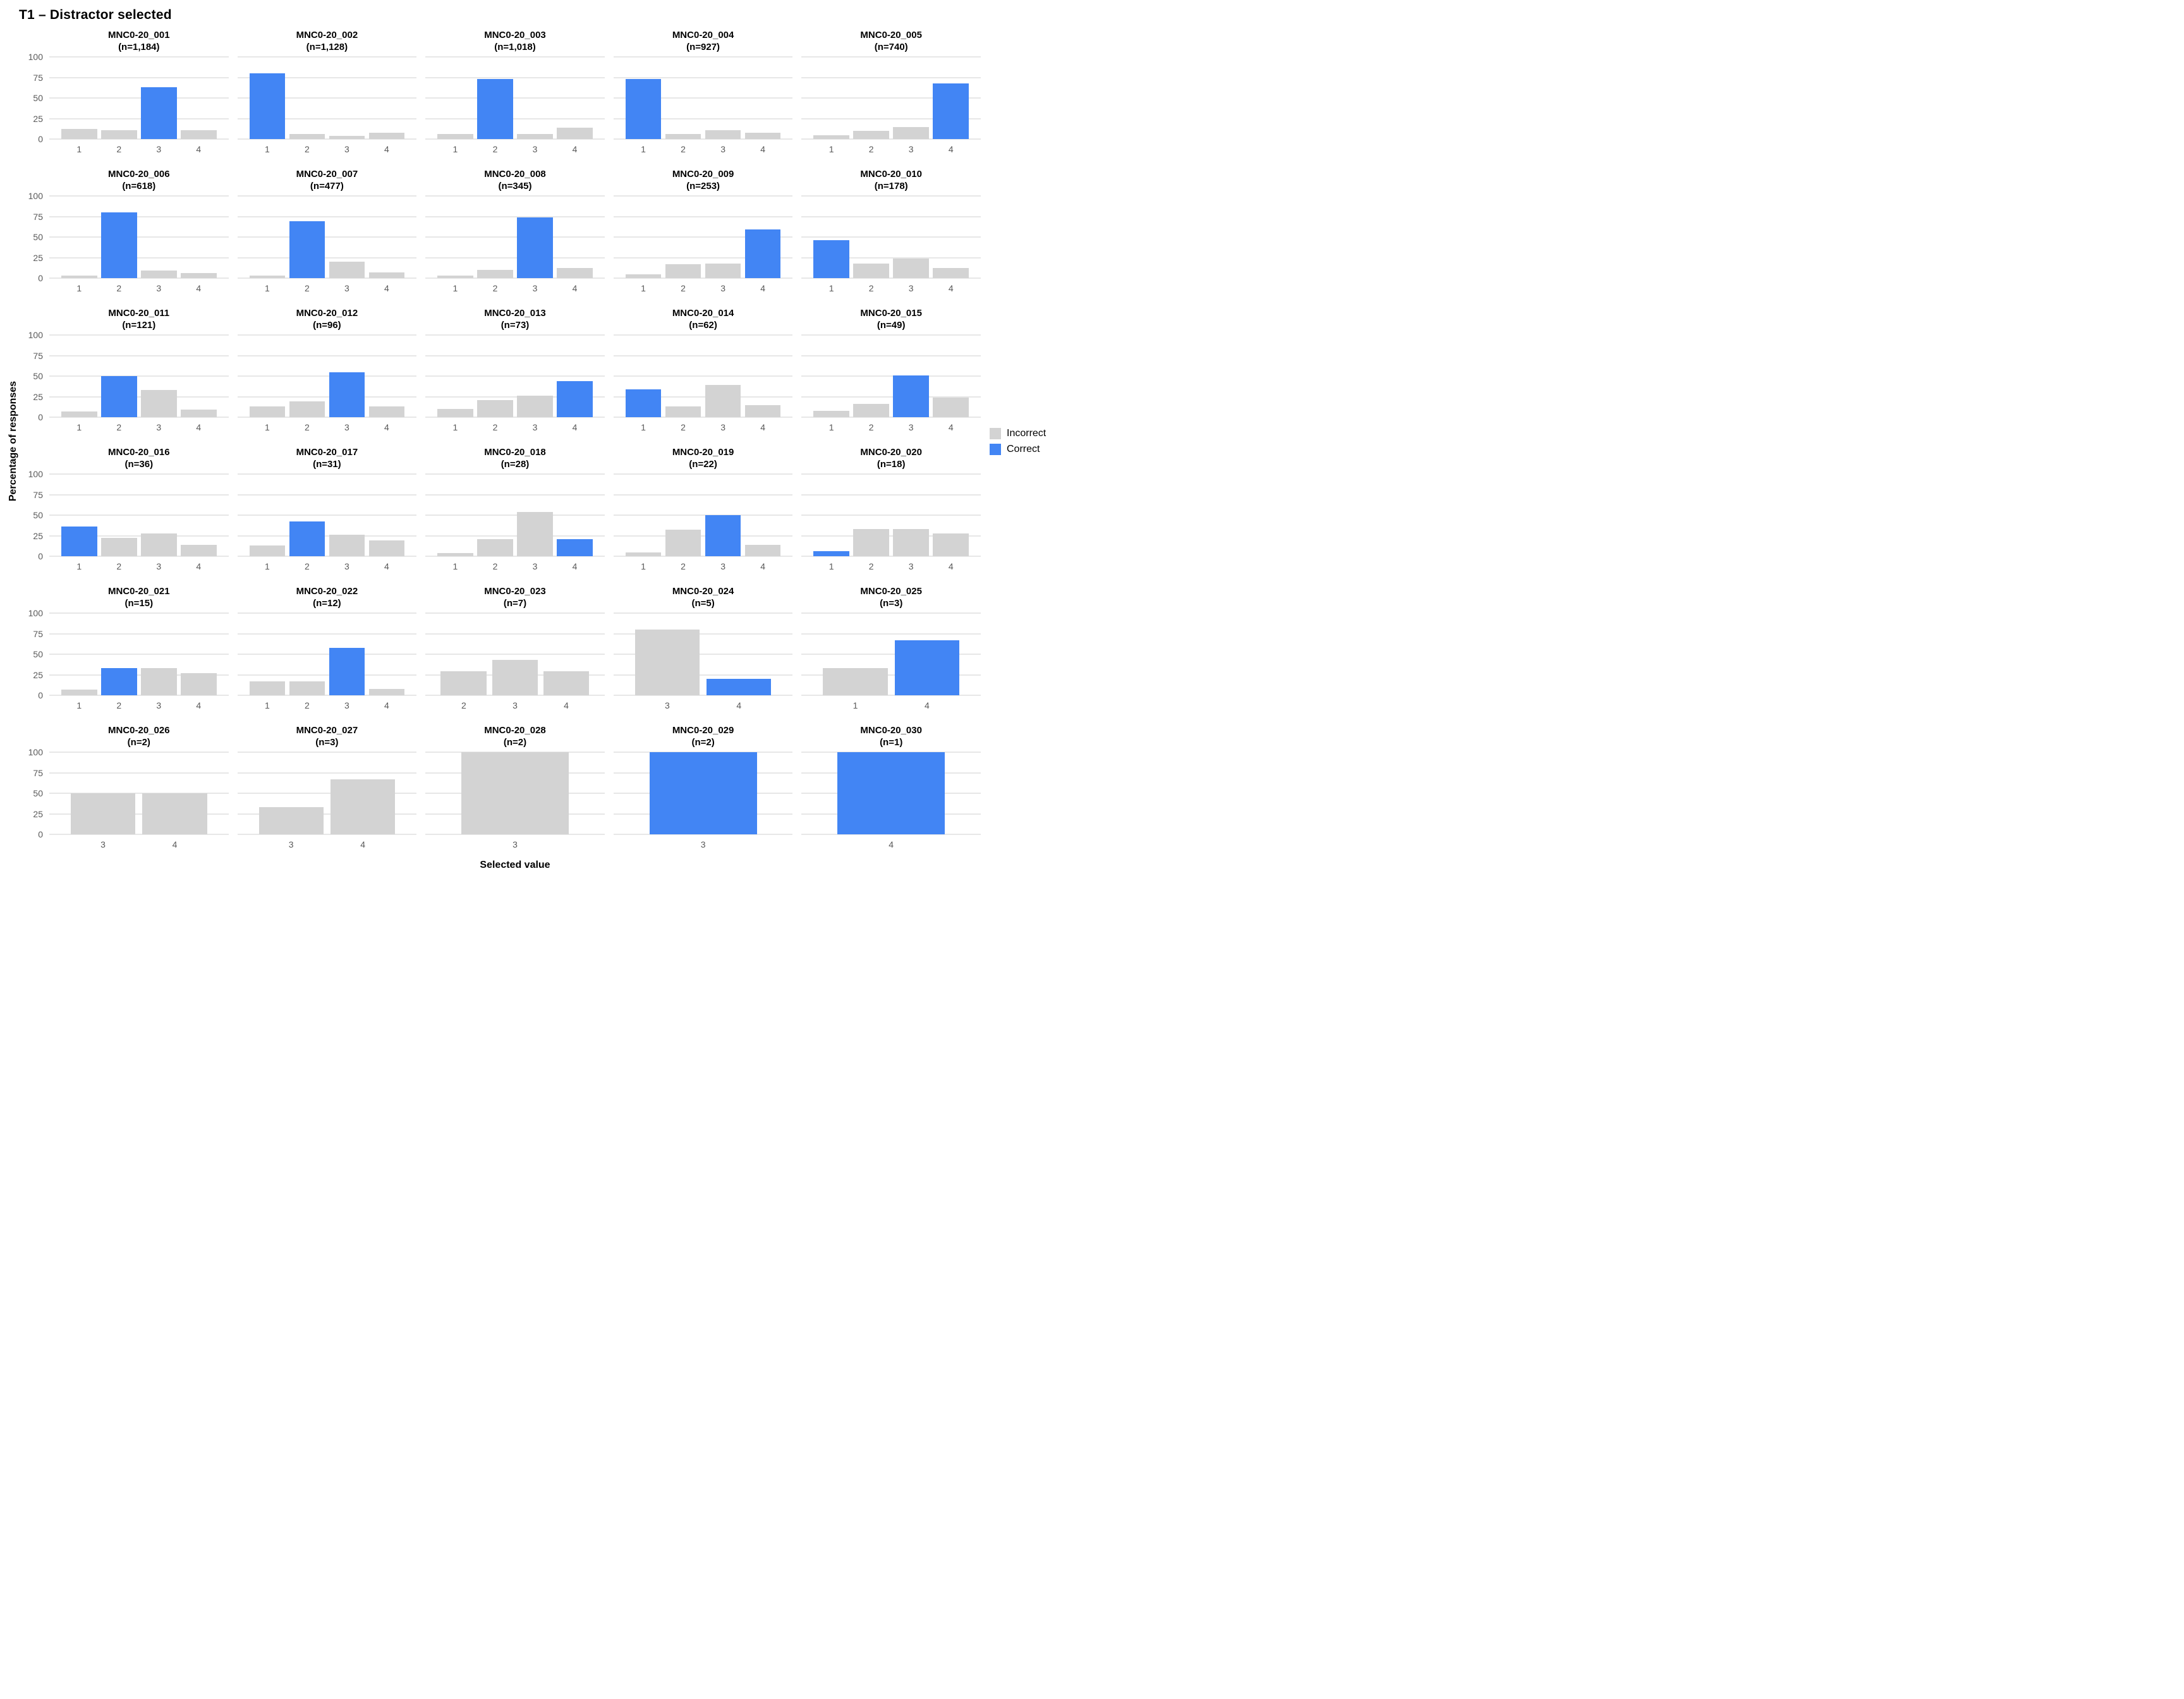 The height and width of the screenshot is (1699, 2184). What do you see at coordinates (703, 793) in the screenshot?
I see `bar-MNC0-20_029-x3-correct` at bounding box center [703, 793].